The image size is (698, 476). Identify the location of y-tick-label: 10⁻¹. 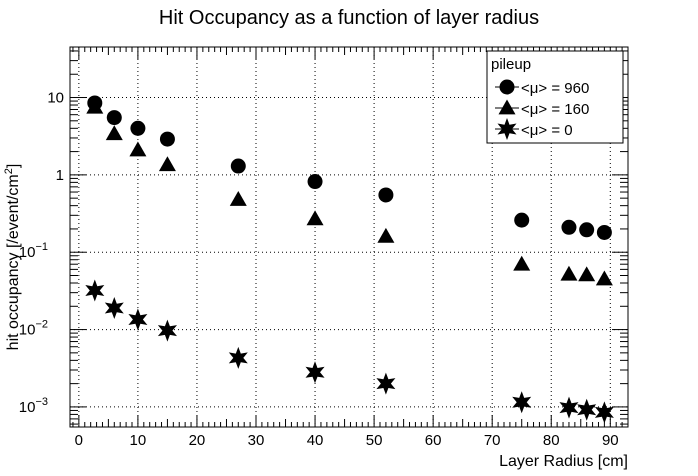
(33, 251).